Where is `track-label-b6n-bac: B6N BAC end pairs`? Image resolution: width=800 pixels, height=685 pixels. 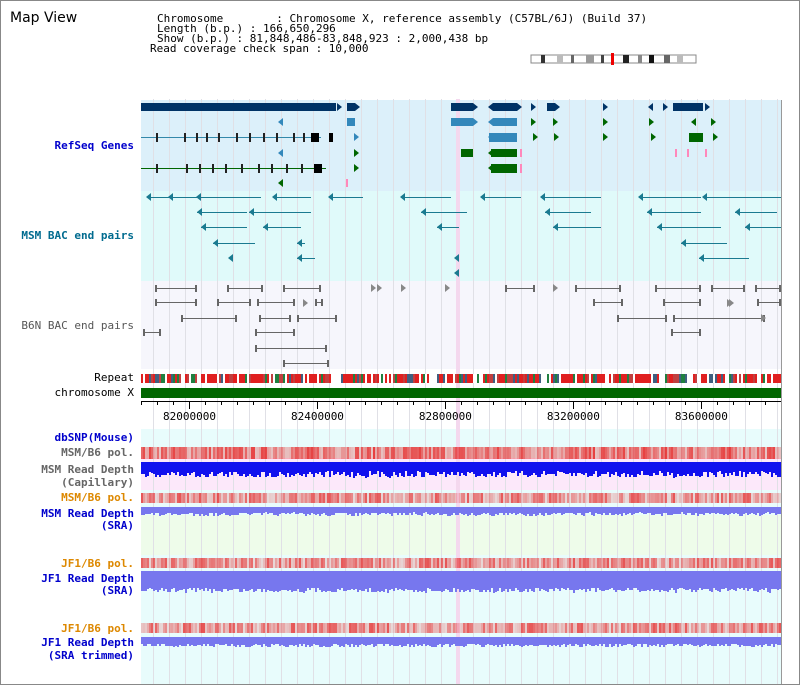
track-label-b6n-bac: B6N BAC end pairs is located at coordinates (77, 325).